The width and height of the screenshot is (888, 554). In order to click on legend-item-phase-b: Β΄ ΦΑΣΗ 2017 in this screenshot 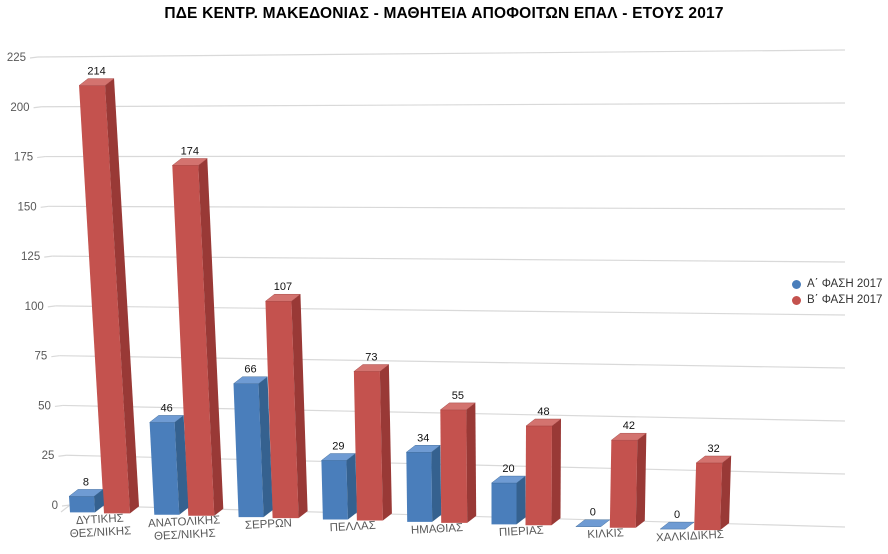, I will do `click(837, 300)`.